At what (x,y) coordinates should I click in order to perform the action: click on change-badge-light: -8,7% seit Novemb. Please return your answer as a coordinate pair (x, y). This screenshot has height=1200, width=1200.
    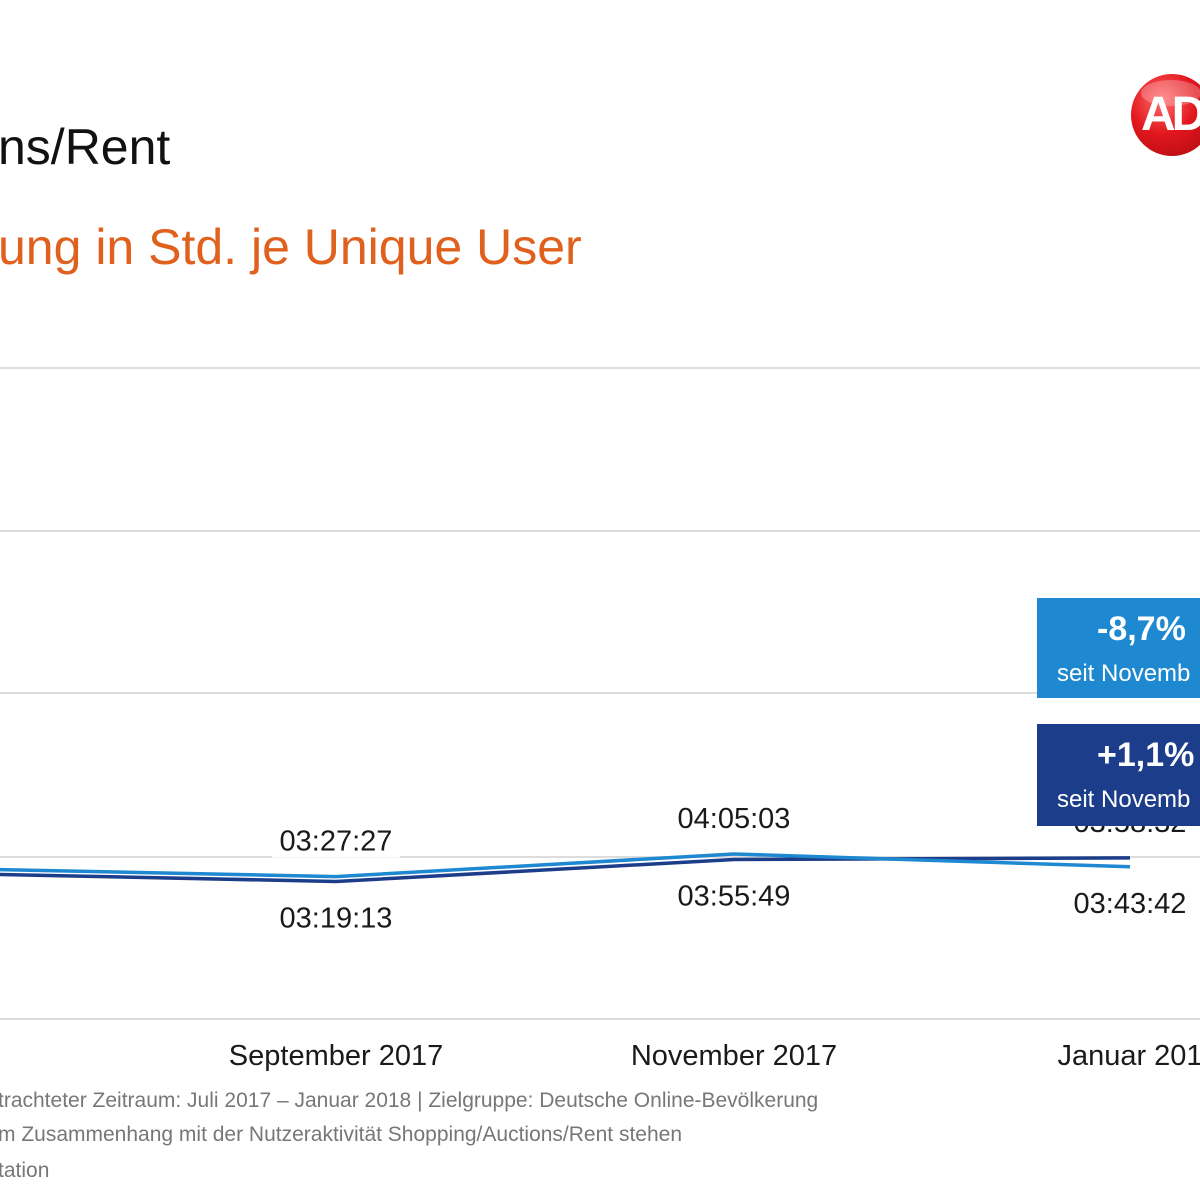
    Looking at the image, I should click on (1118, 648).